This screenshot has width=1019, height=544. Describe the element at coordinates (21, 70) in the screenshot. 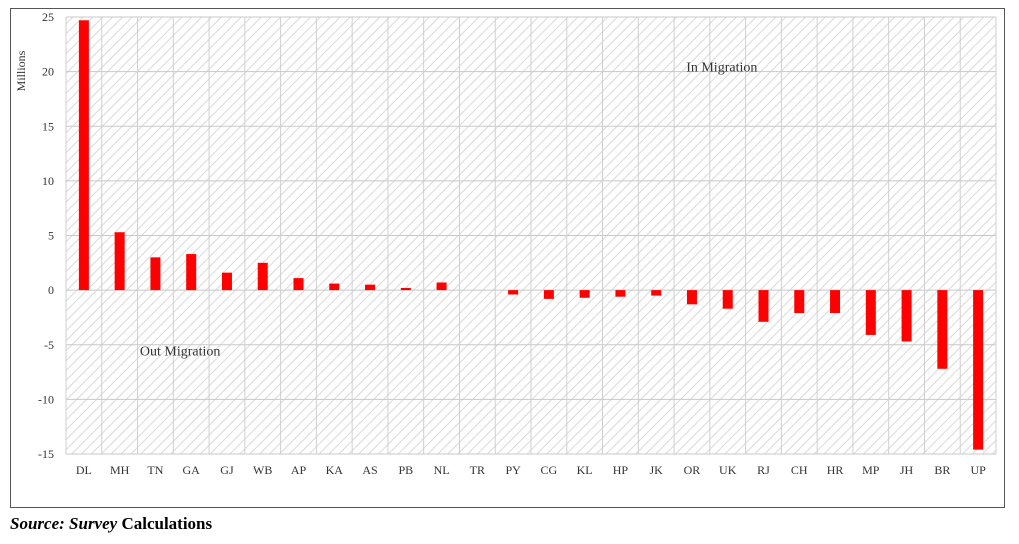

I see `y-axis-label: Millions` at that location.